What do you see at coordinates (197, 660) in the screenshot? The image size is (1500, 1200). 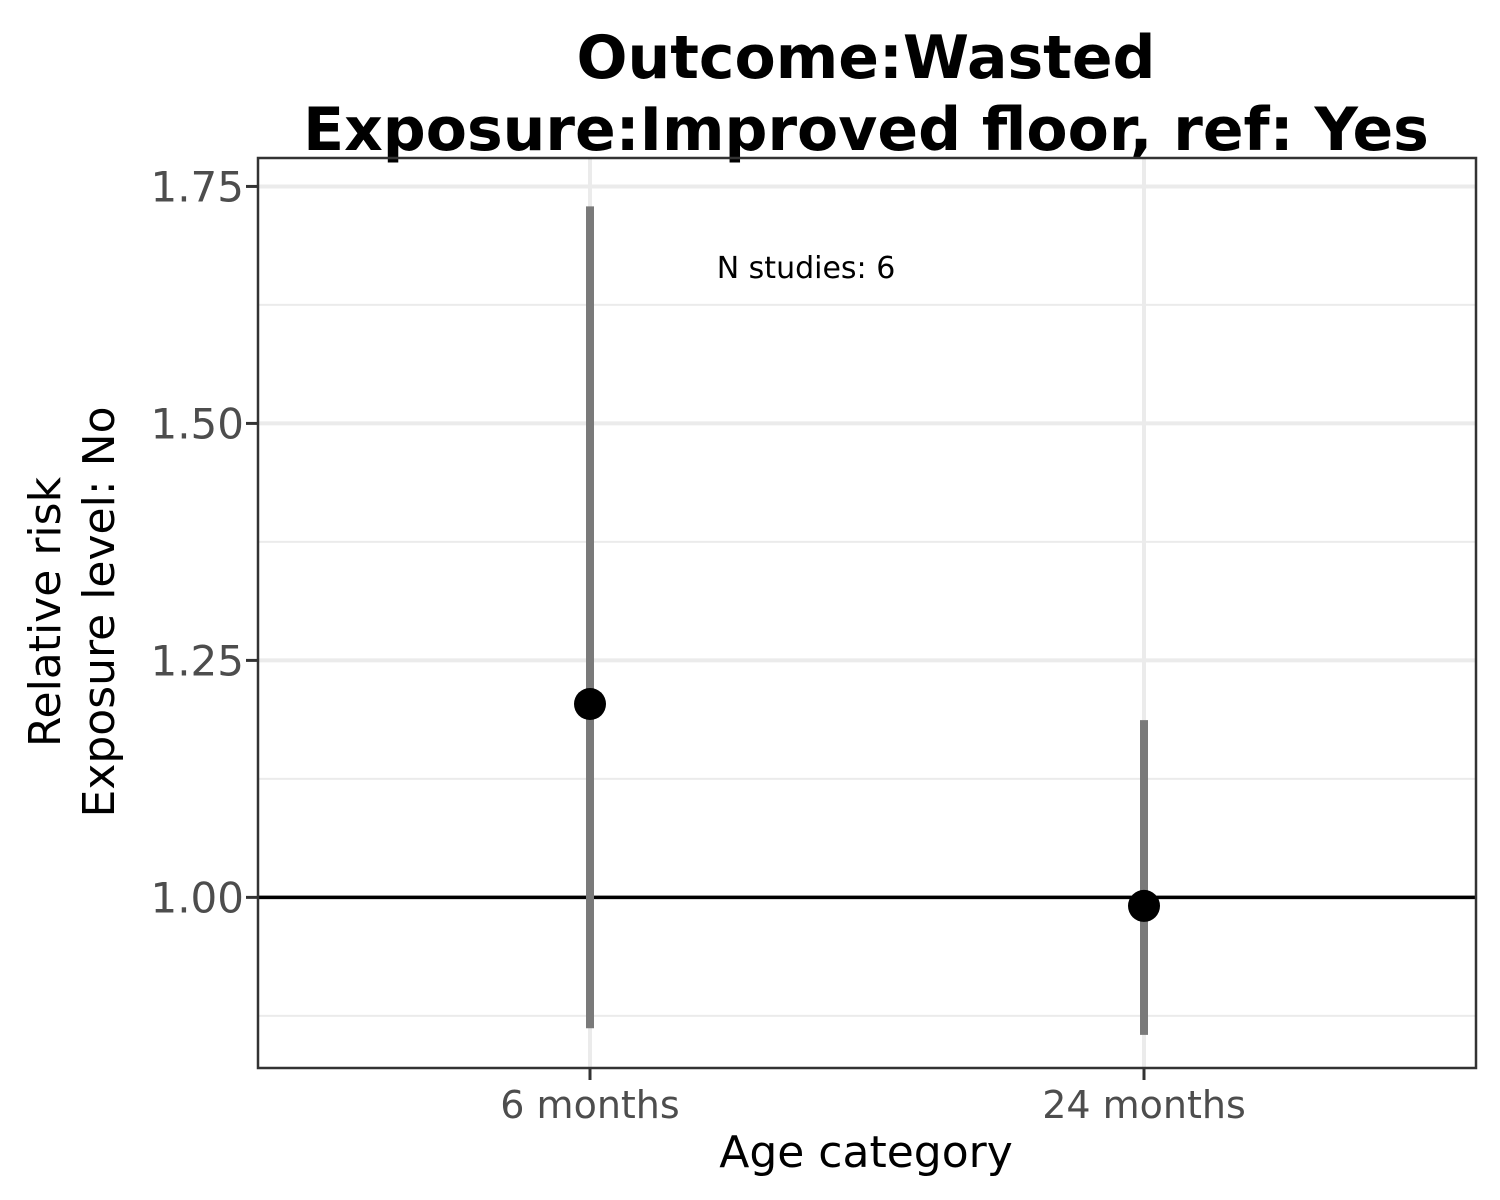 I see `y-tick-label-1: 1.25` at bounding box center [197, 660].